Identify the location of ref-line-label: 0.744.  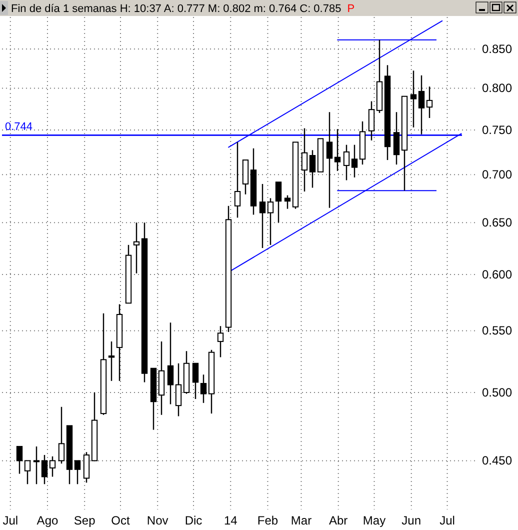
(19, 127).